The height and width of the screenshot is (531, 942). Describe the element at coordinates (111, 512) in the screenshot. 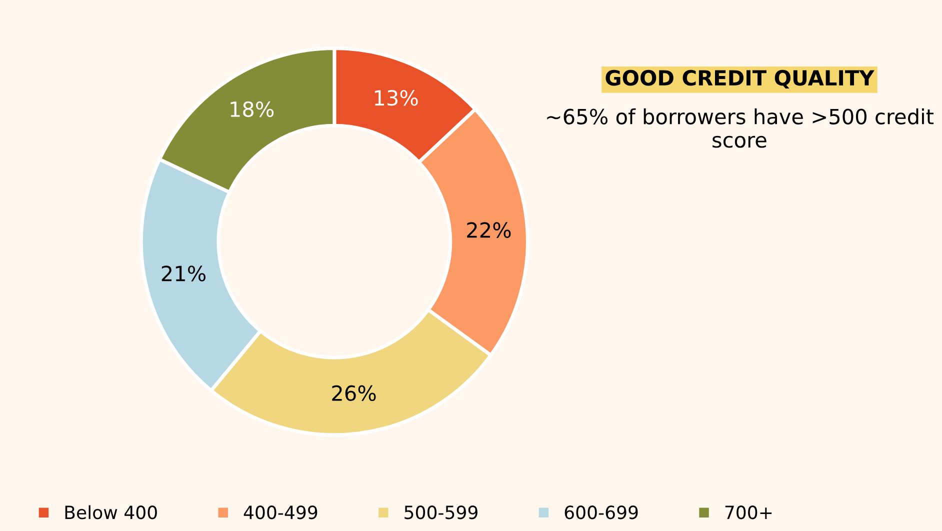

I see `legend-label: Below 400` at that location.